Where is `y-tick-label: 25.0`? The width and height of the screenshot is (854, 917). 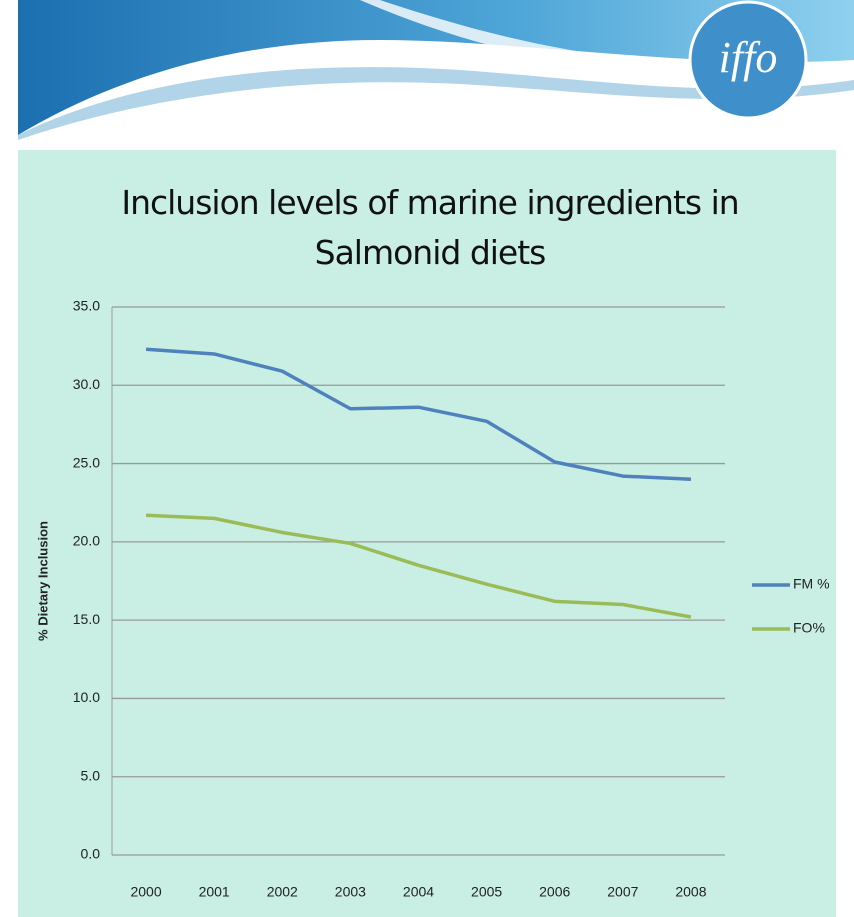
y-tick-label: 25.0 is located at coordinates (86, 462).